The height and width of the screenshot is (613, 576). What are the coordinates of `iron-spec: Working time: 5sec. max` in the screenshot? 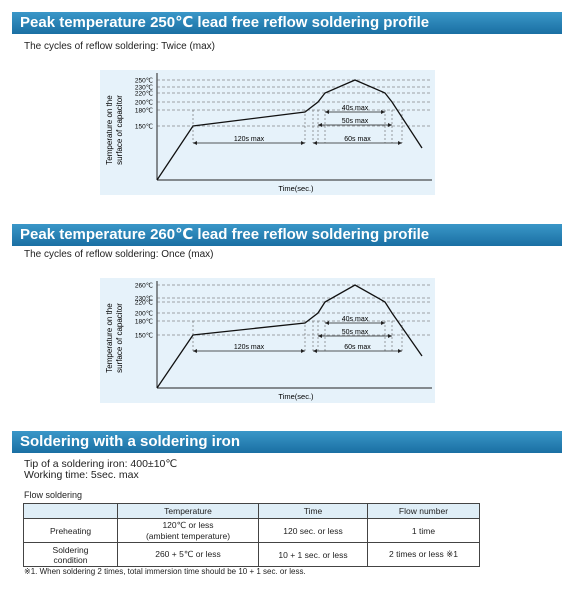 It's located at (81, 475).